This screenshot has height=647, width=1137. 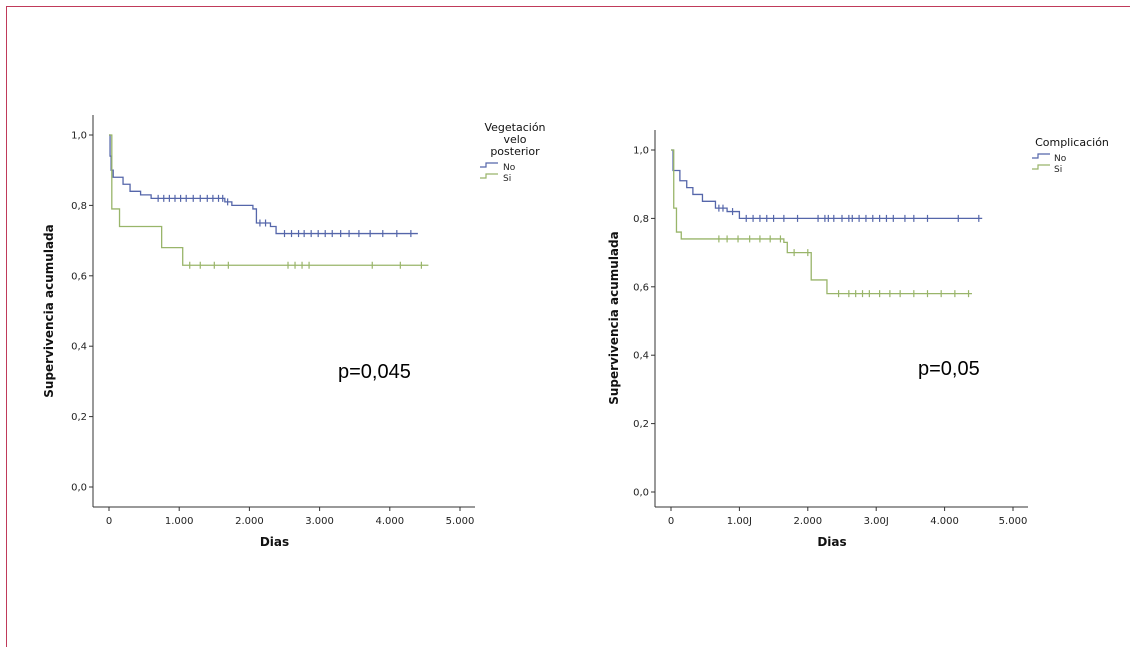 I want to click on x-tick-label: 1.00J, so click(x=739, y=521).